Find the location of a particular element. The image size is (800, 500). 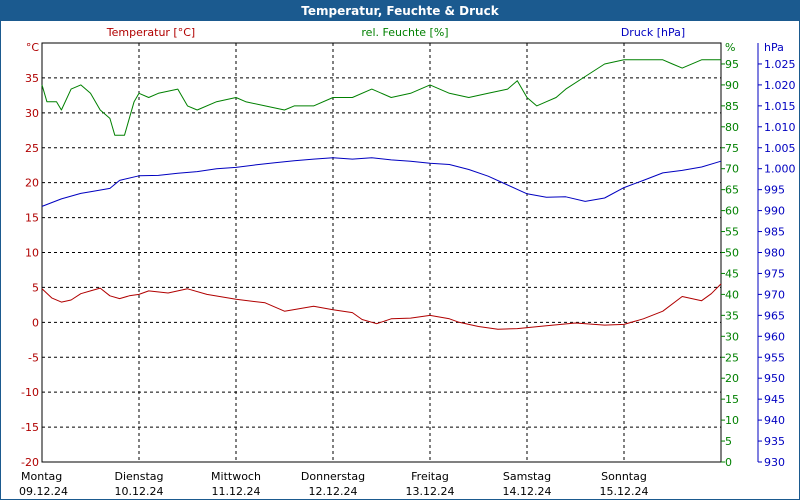

humidity-tick-label: 65 is located at coordinates (732, 190).